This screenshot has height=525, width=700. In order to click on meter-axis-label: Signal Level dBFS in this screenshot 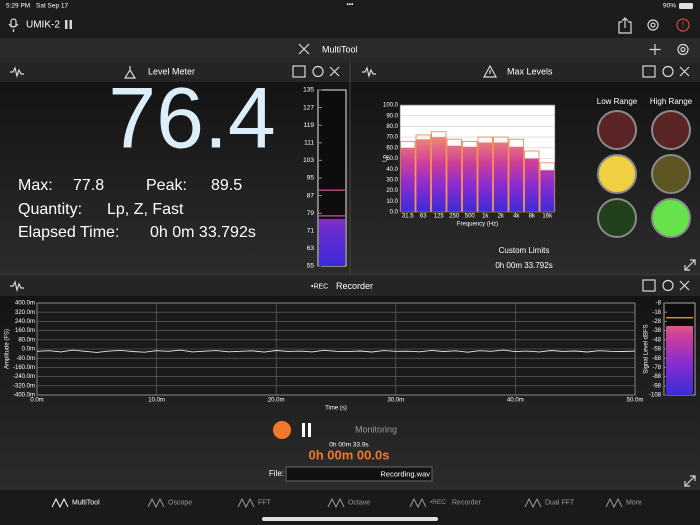, I will do `click(647, 348)`.